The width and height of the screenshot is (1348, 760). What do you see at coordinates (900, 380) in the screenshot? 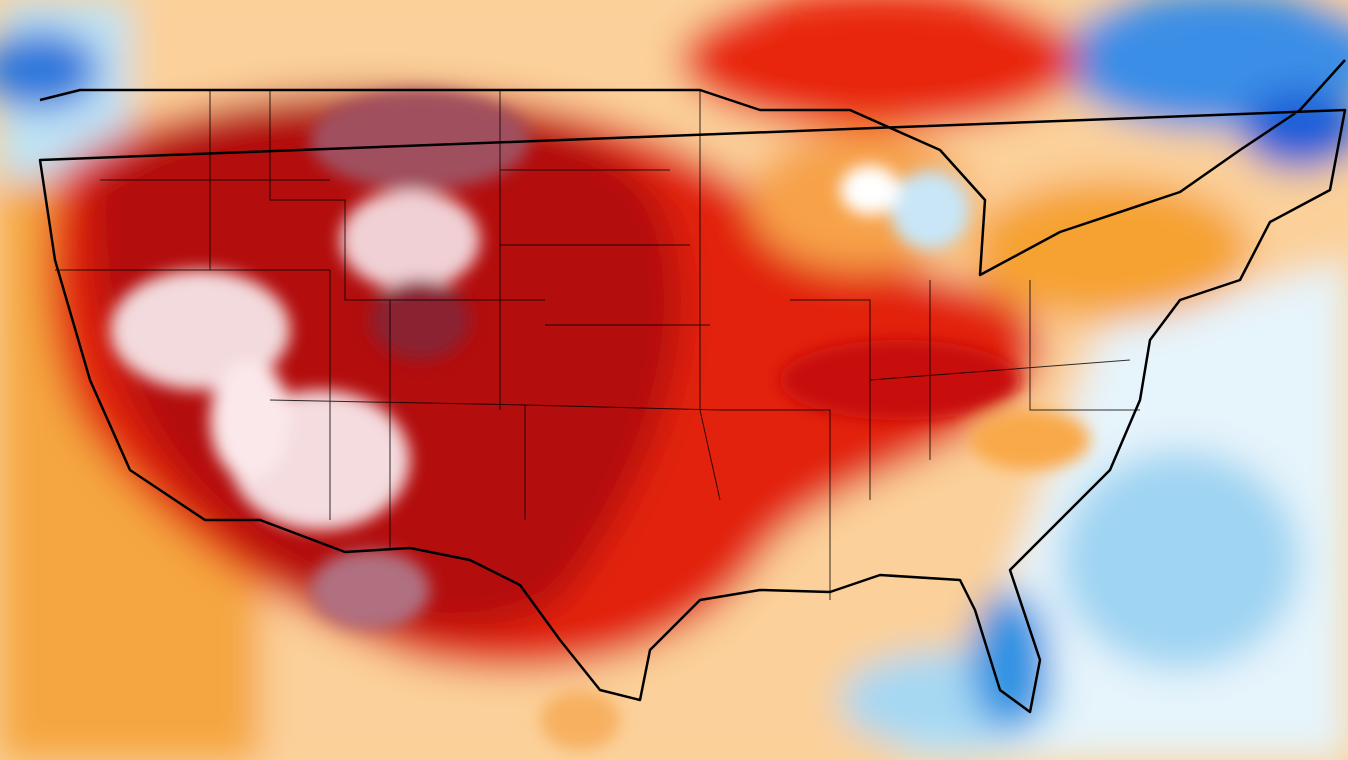
I see `midwest-hot` at bounding box center [900, 380].